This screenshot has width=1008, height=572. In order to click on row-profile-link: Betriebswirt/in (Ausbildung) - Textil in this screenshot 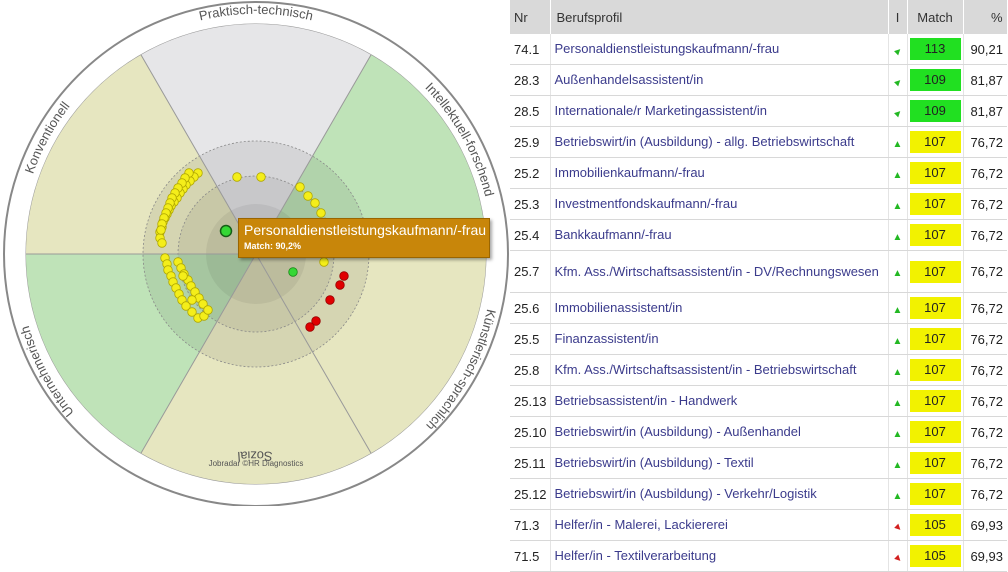, I will do `click(719, 463)`.